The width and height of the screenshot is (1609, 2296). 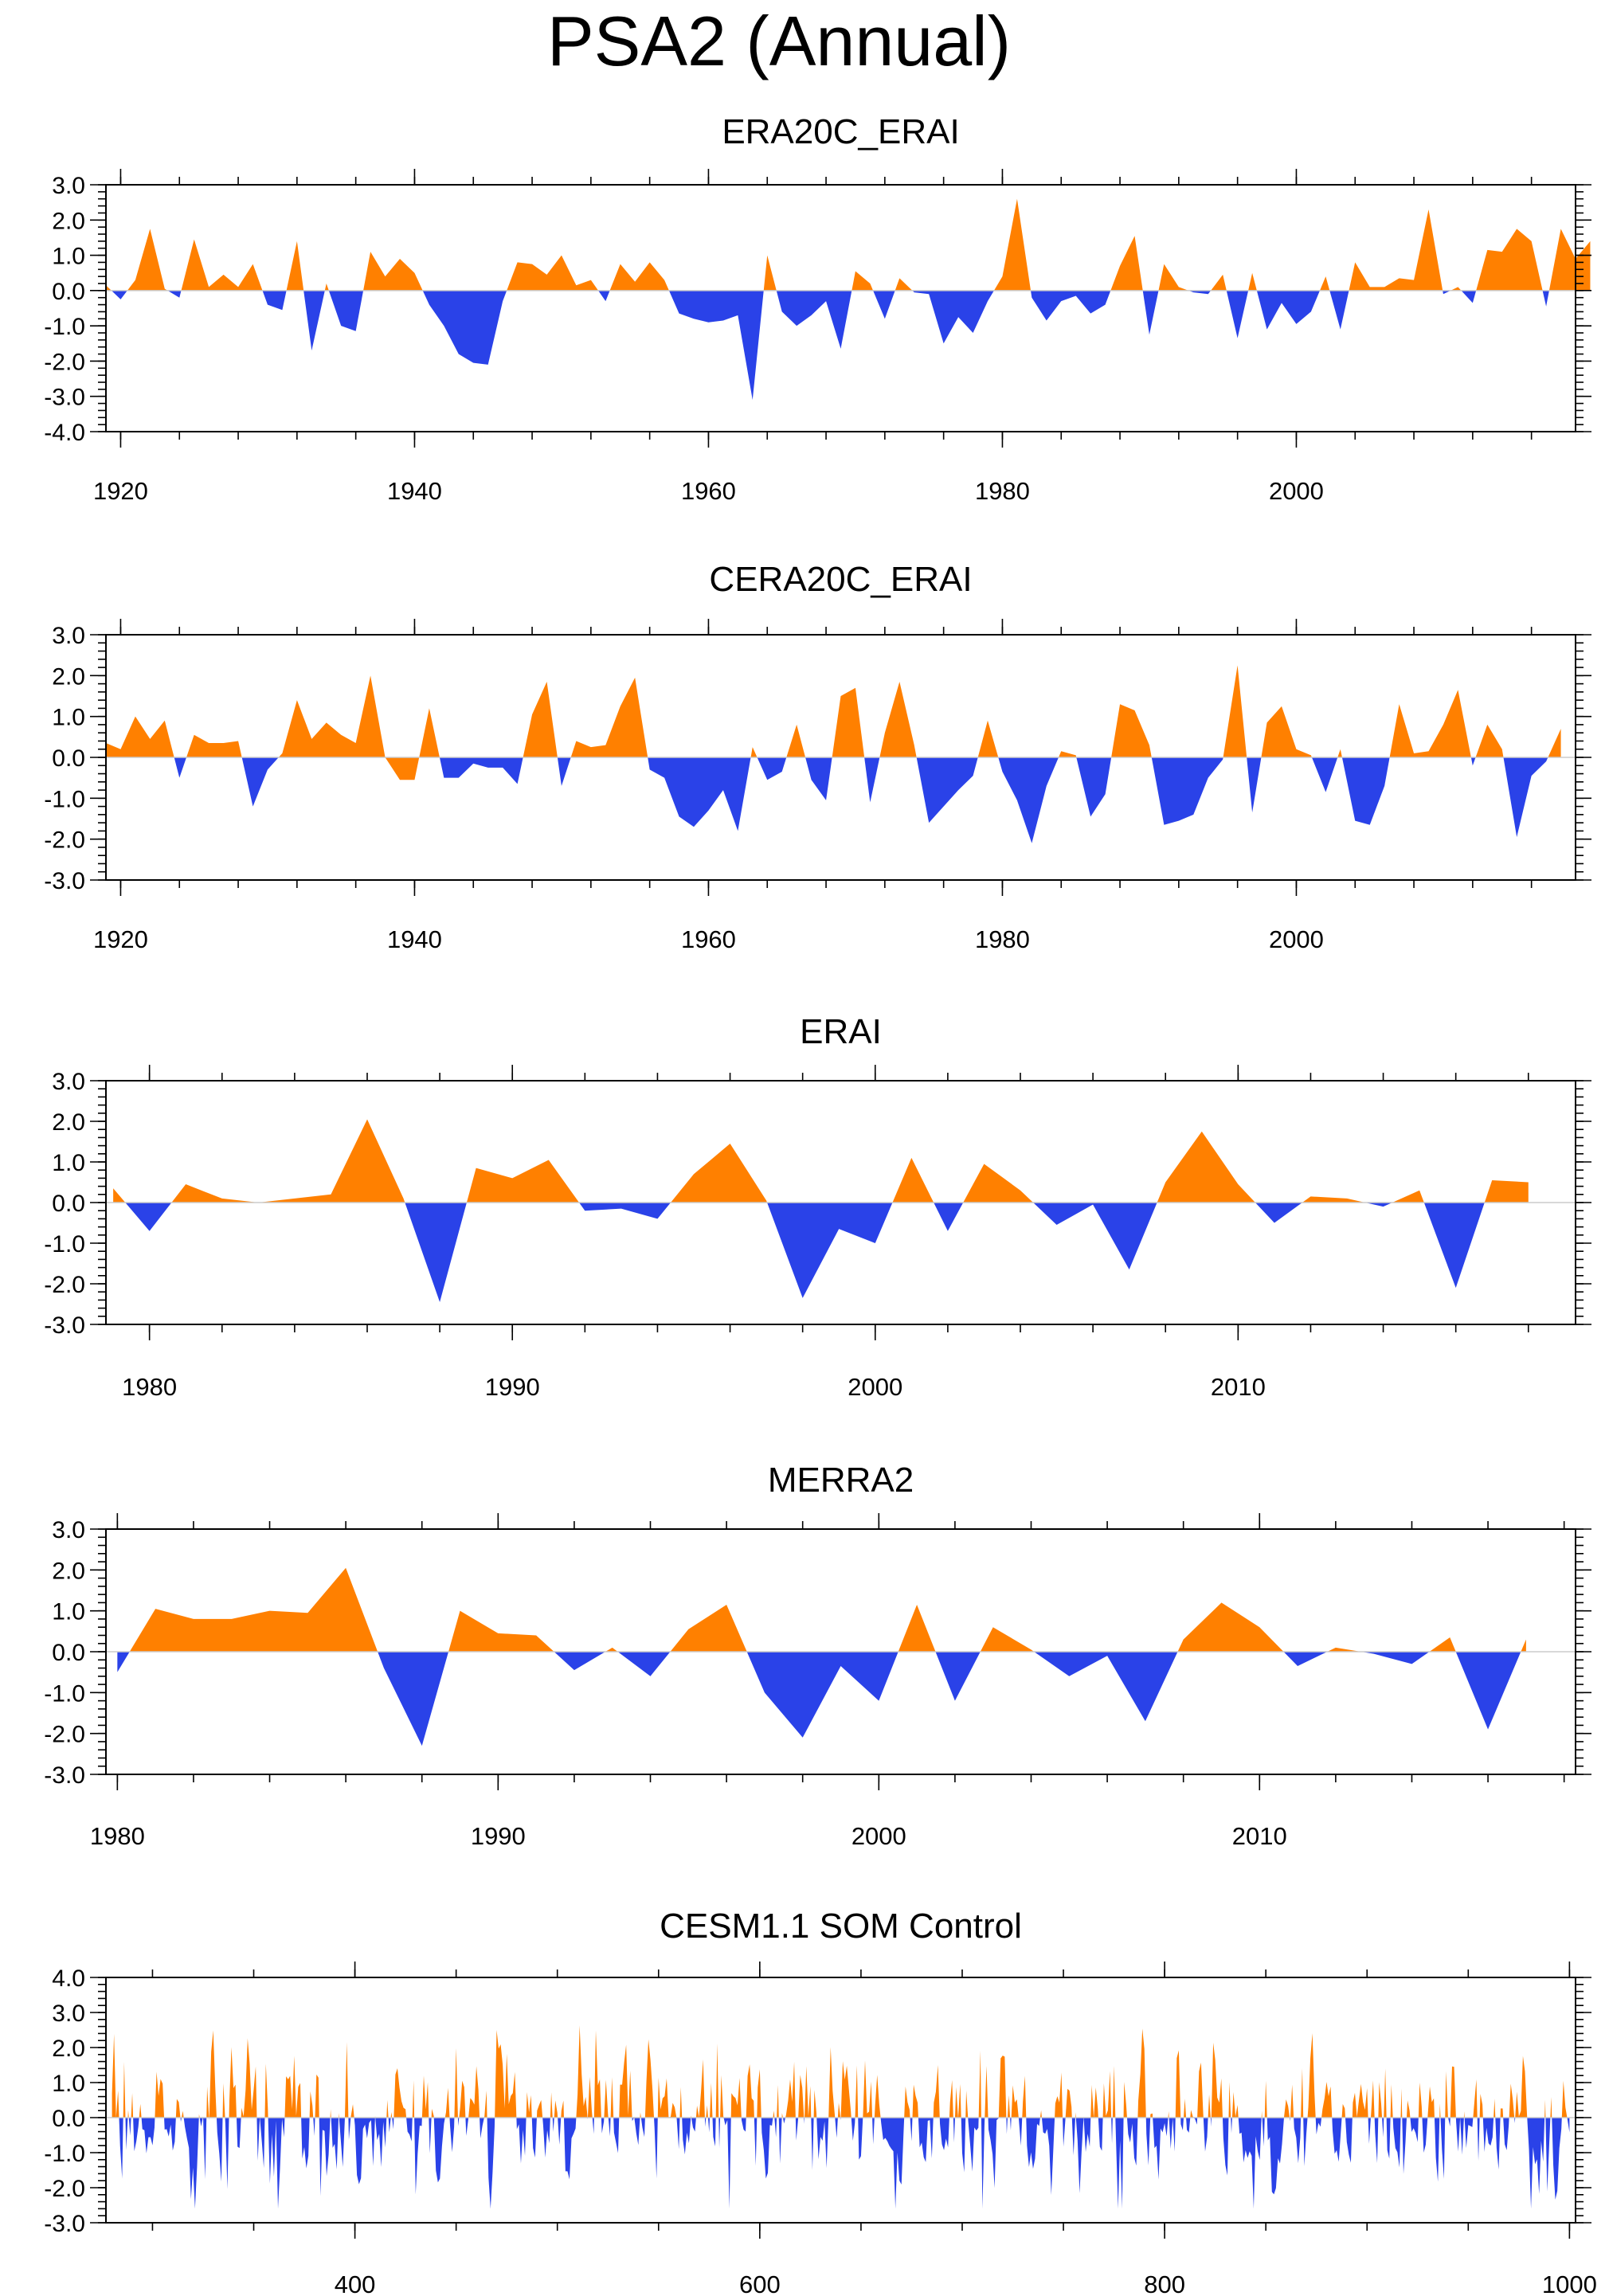 I want to click on ytick-label: -1.0, so click(x=64, y=799).